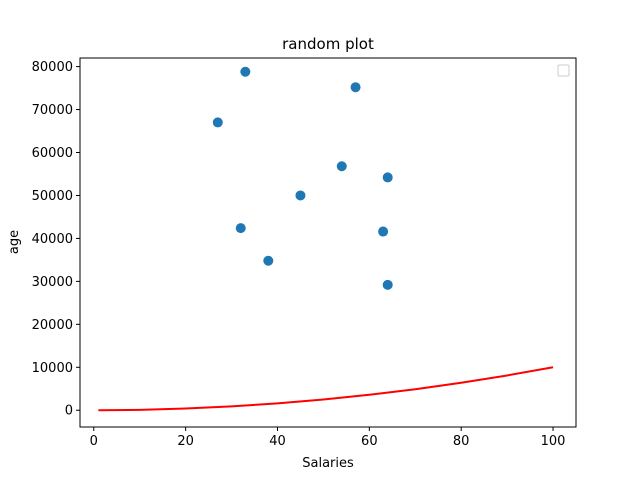  Describe the element at coordinates (461, 441) in the screenshot. I see `x-tick-label: 80` at that location.